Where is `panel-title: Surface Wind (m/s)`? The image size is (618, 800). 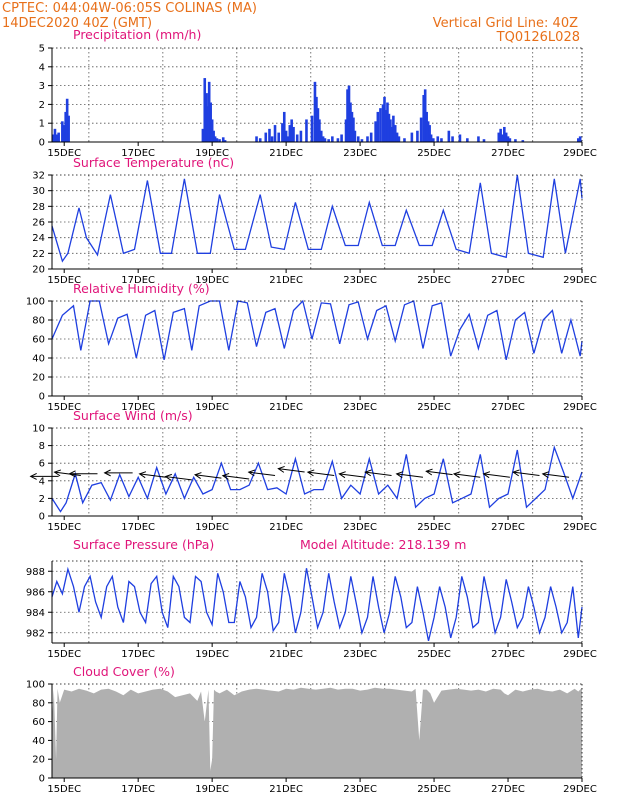
panel-title: Surface Wind (m/s) is located at coordinates (133, 415).